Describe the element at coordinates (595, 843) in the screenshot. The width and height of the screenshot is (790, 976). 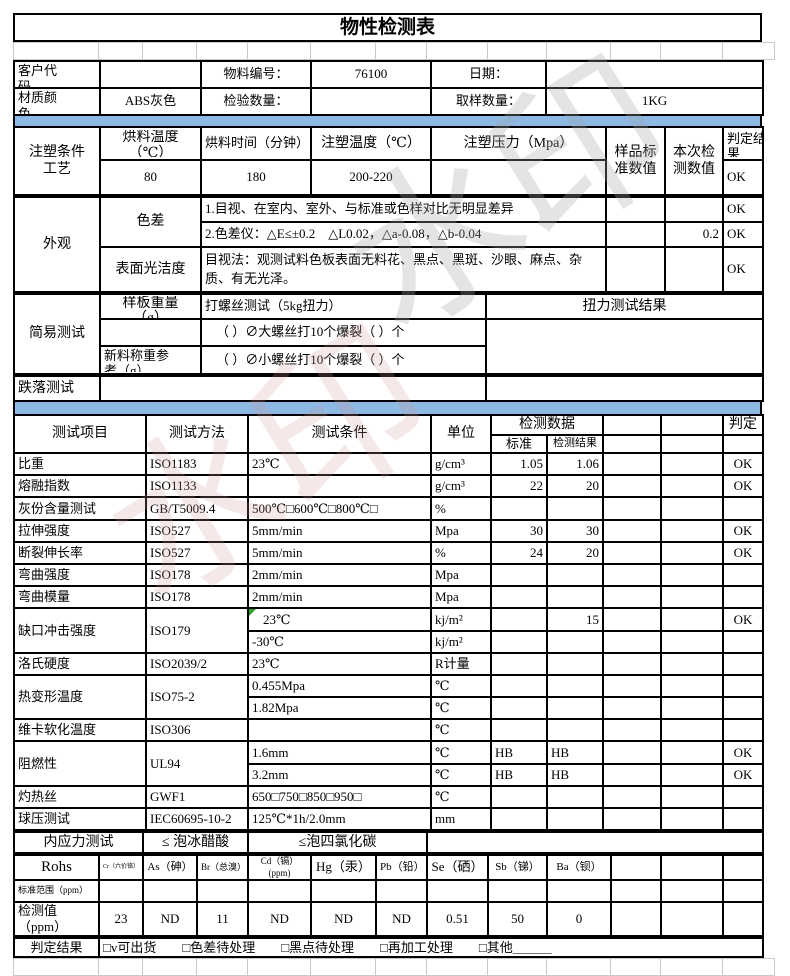
I see `stress-result` at that location.